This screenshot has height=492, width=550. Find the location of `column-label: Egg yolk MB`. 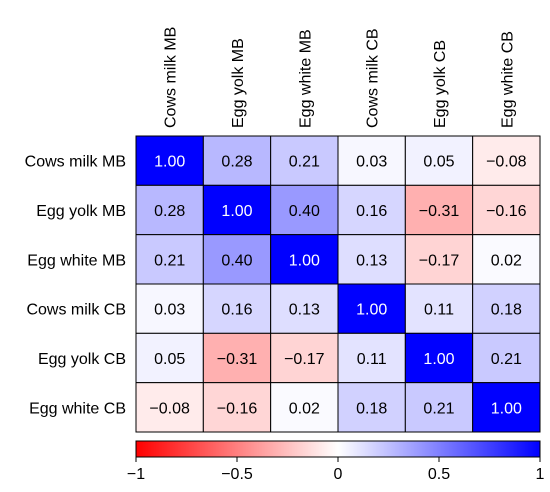

column-label: Egg yolk MB is located at coordinates (238, 83).